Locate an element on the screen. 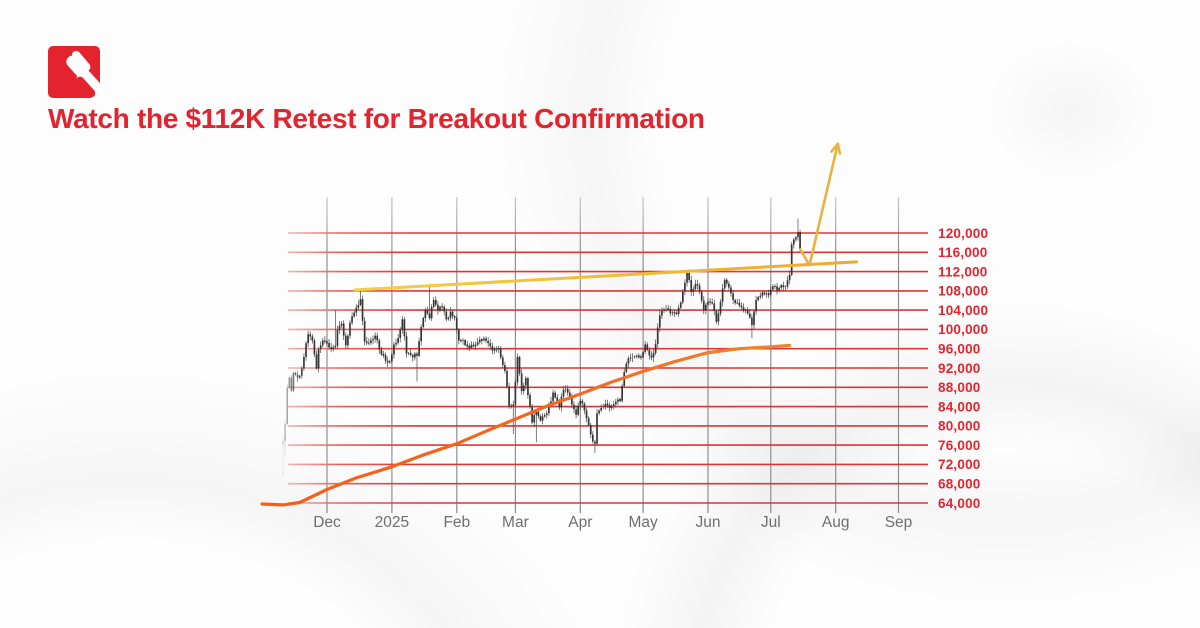  x-axis-label: Sep is located at coordinates (899, 522).